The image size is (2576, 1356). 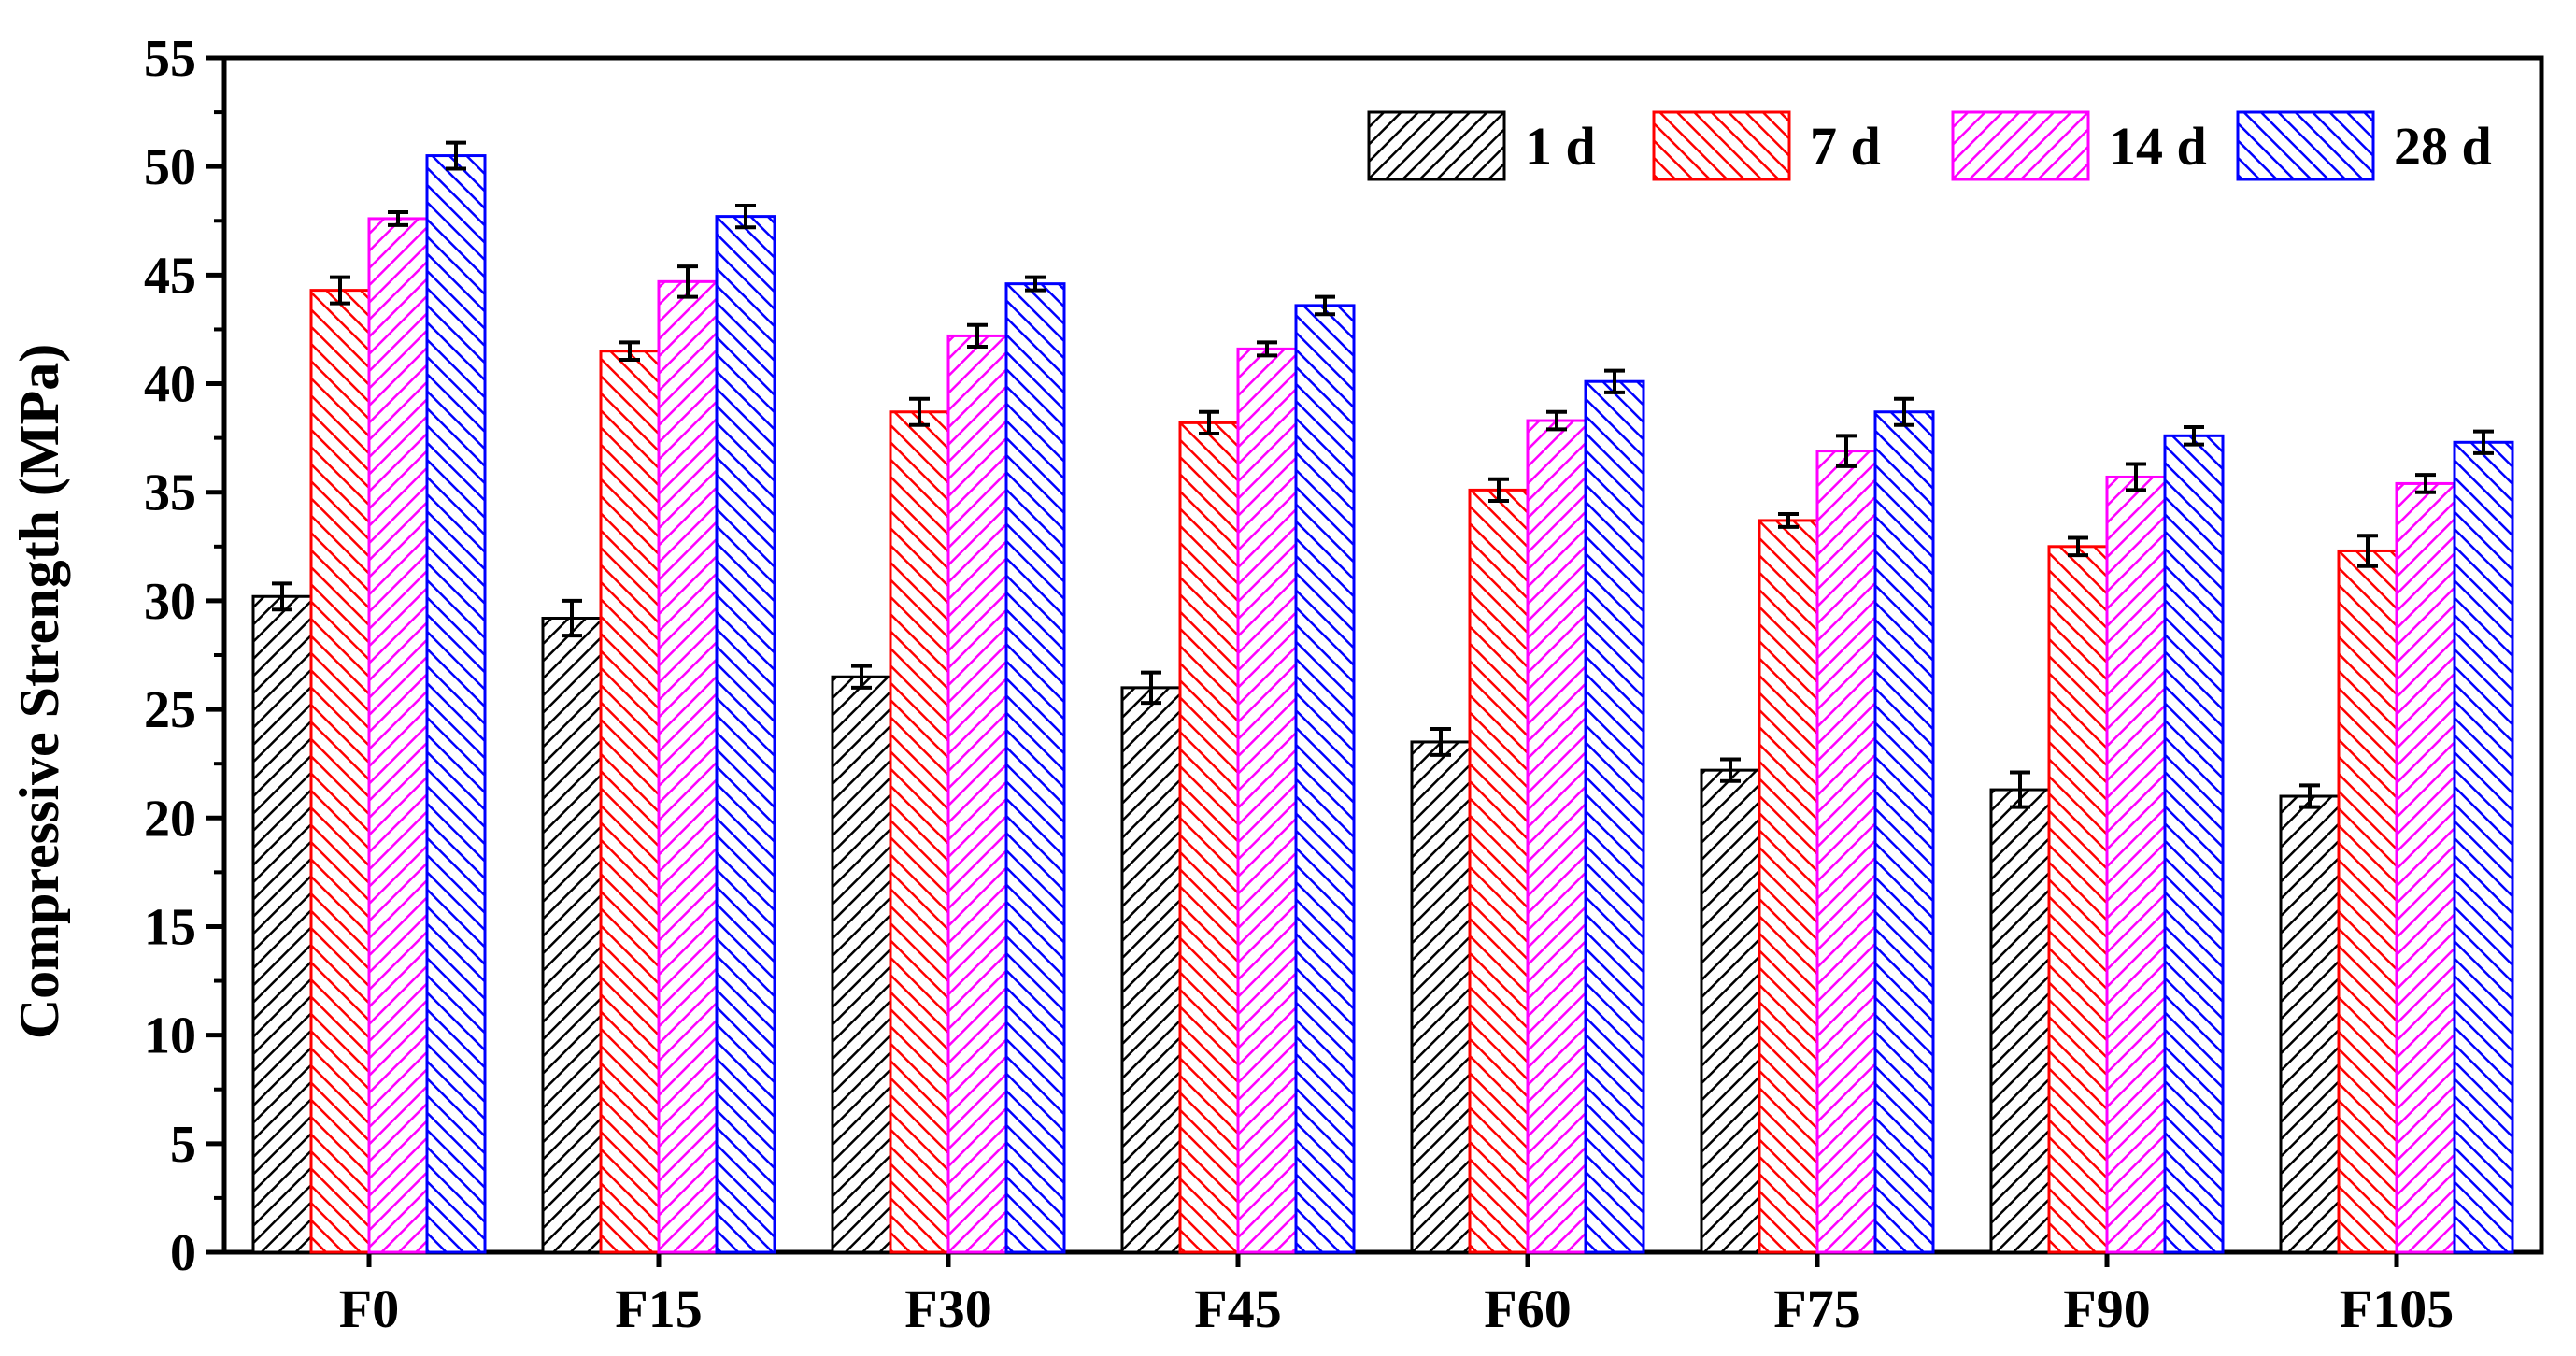 I want to click on y-axis: 0 5 10 15 20 25 30 35 40 45 50 55, so click(x=184, y=656).